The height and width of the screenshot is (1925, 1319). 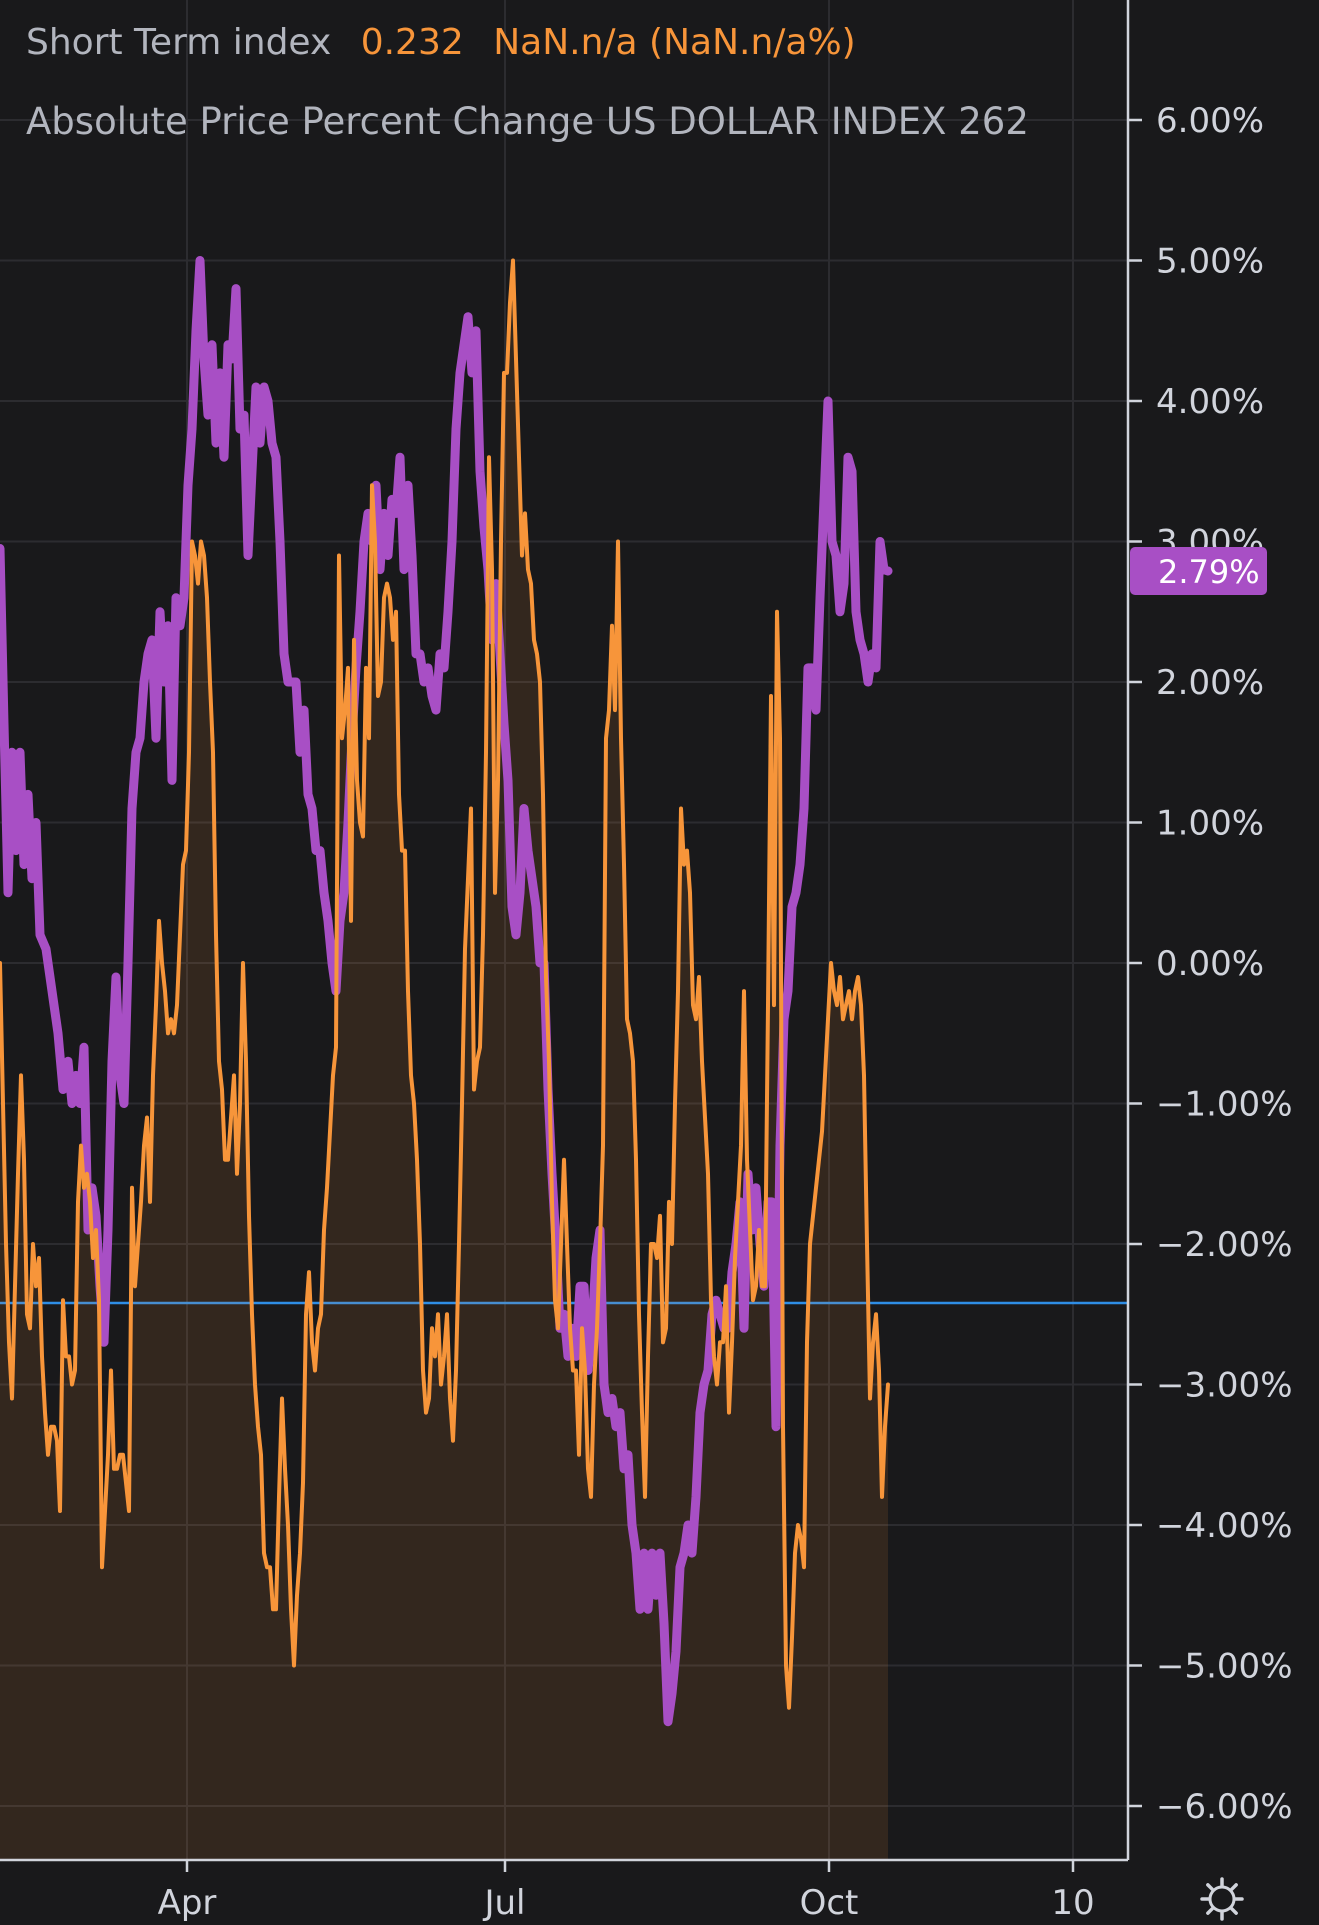 I want to click on price-label: 2.79%, so click(x=1198, y=571).